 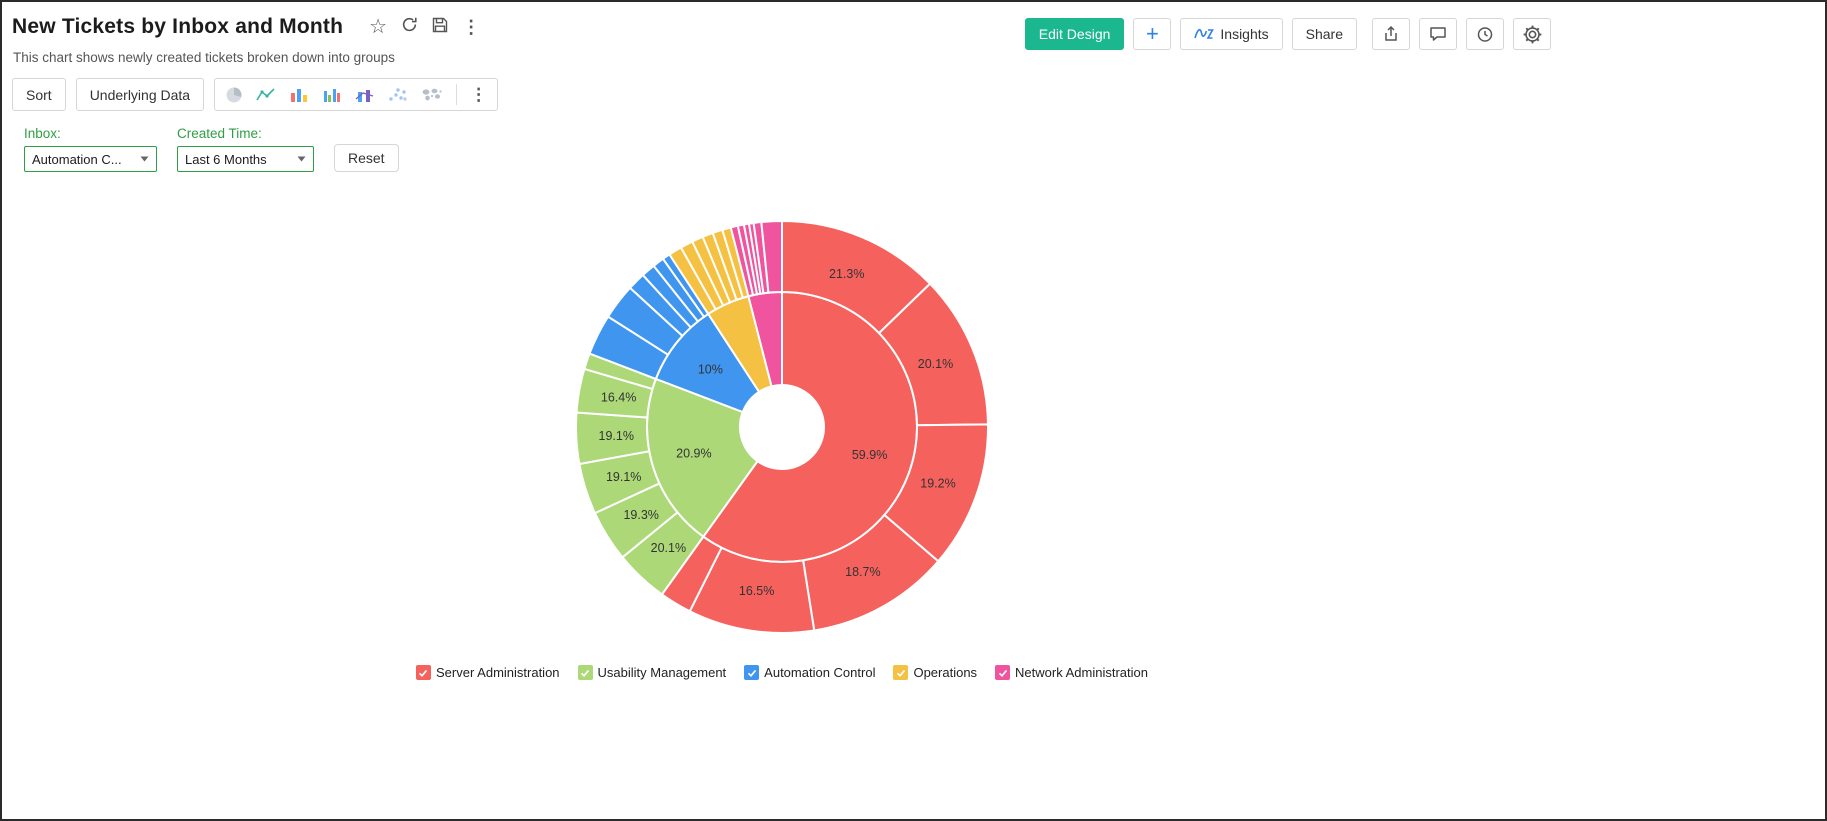 What do you see at coordinates (1081, 672) in the screenshot?
I see `legend-label: Network Administration` at bounding box center [1081, 672].